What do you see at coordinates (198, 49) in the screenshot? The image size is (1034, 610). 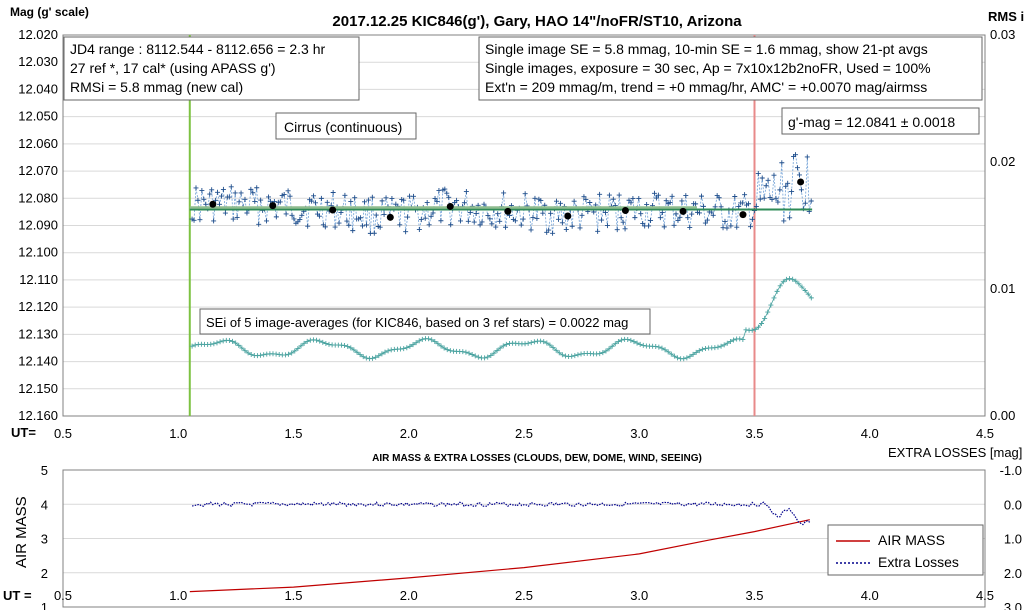 I see `info-left-line1: JD4 range : 8112.544 - 8112.656 = 2.3 hr` at bounding box center [198, 49].